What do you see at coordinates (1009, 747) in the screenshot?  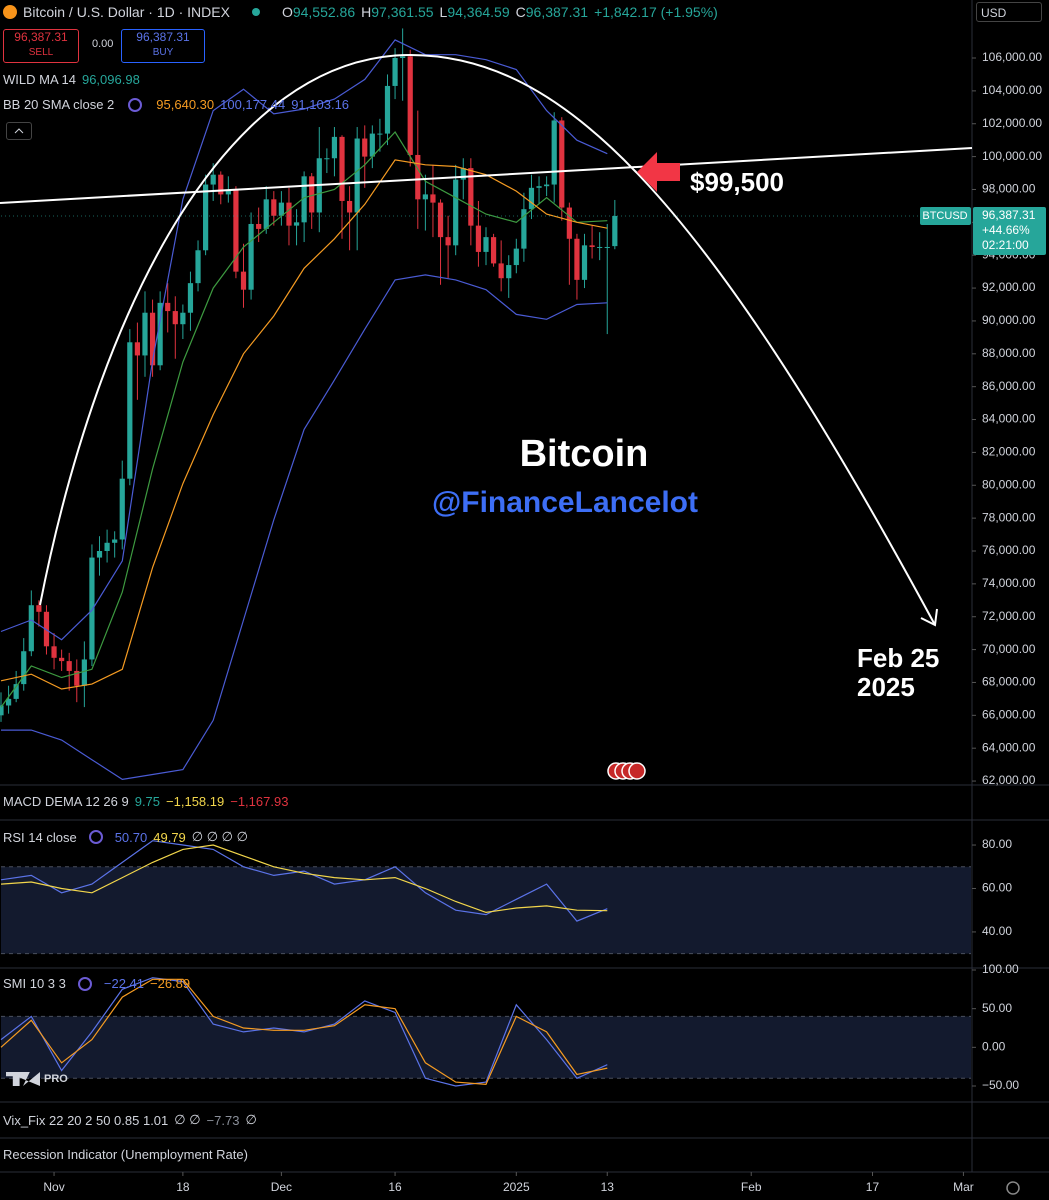 I see `y-tick-label: 64,000.00` at bounding box center [1009, 747].